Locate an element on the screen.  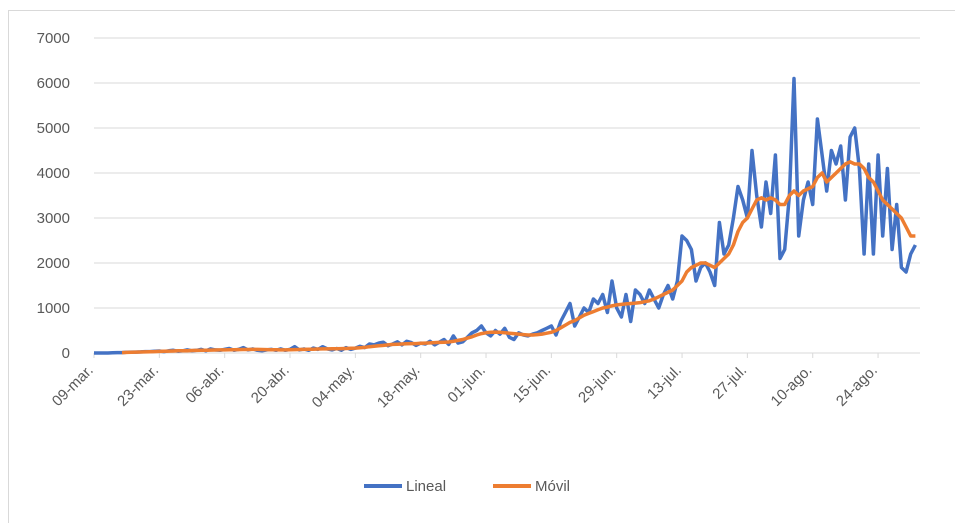
y-tick-label: 4000 is located at coordinates (53, 173).